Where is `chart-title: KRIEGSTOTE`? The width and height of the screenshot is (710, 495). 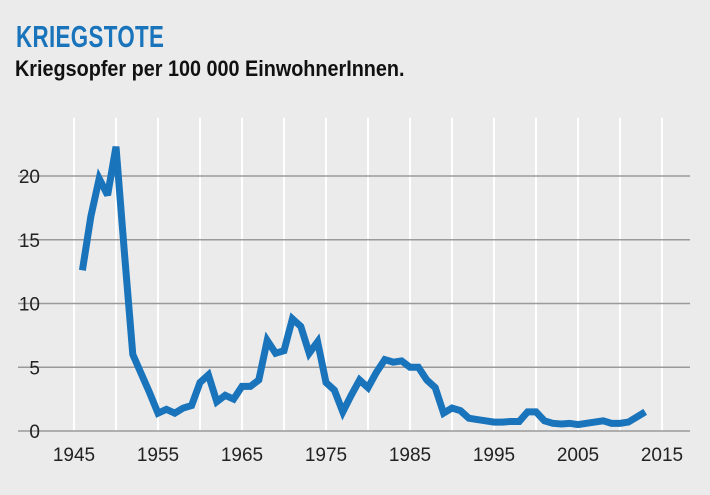 chart-title: KRIEGSTOTE is located at coordinates (90, 36).